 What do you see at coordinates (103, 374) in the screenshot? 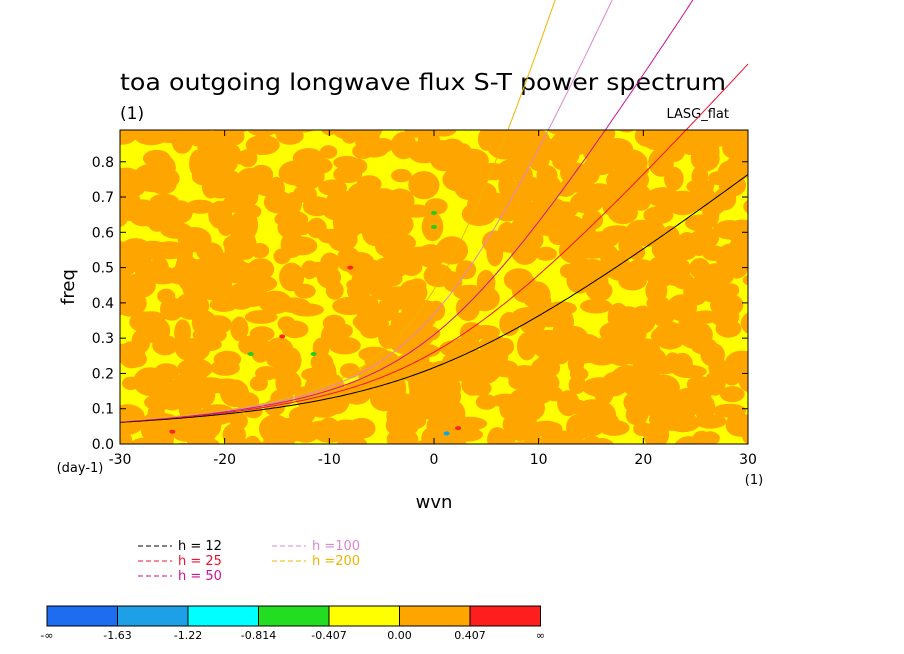
I see `y-tick-label: 0.2` at bounding box center [103, 374].